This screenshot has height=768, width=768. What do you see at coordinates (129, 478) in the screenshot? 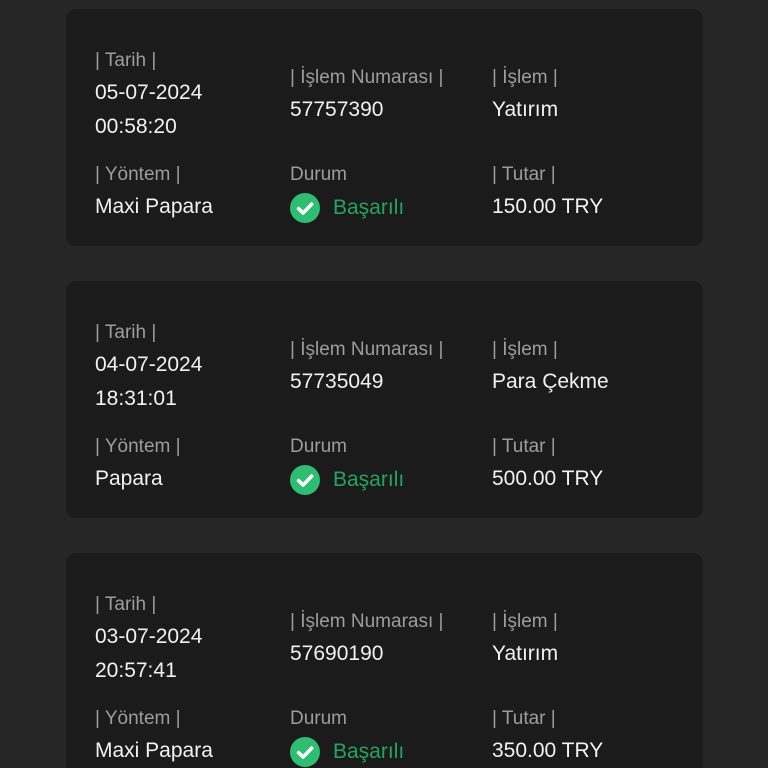
I see `method-value: Papara` at bounding box center [129, 478].